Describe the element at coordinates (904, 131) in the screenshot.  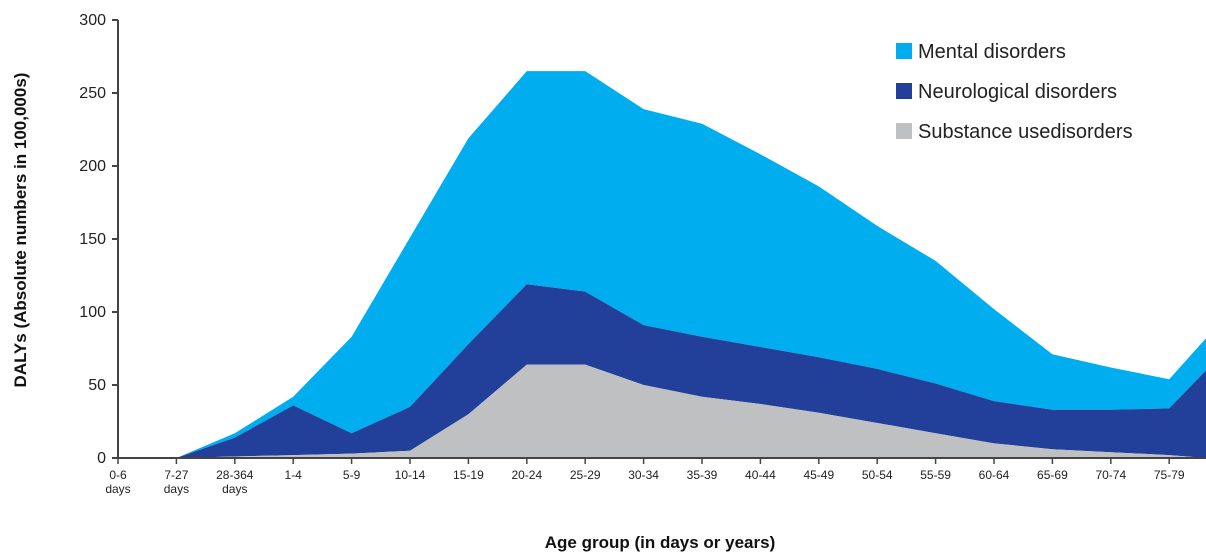
I see `legend-swatch-substance-usedisorders` at that location.